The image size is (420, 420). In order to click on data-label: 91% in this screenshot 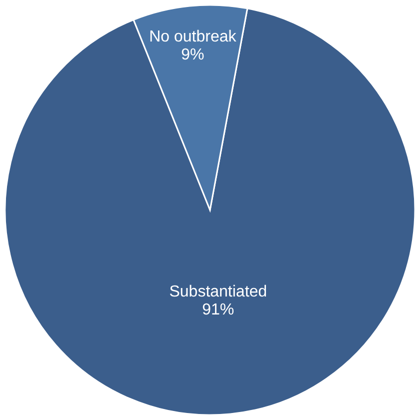, I will do `click(218, 310)`.